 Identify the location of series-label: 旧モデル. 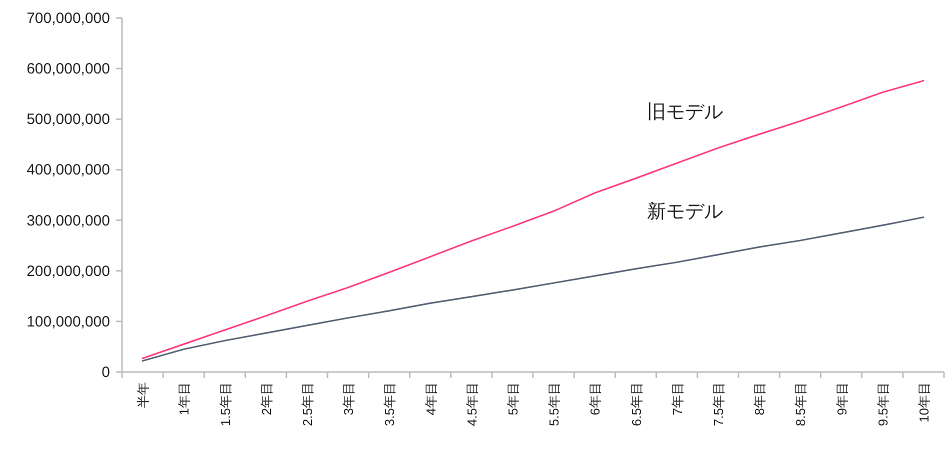
(684, 113).